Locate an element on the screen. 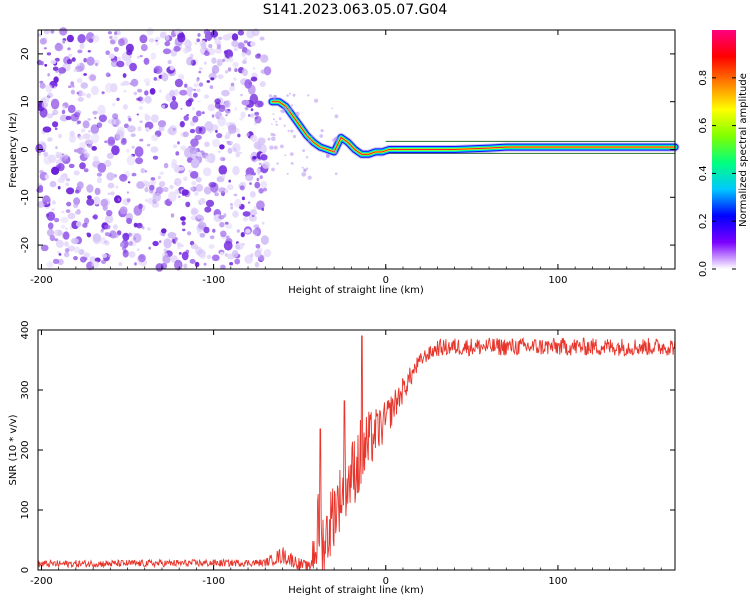 The image size is (750, 600). noise-cloud is located at coordinates (153, 149).